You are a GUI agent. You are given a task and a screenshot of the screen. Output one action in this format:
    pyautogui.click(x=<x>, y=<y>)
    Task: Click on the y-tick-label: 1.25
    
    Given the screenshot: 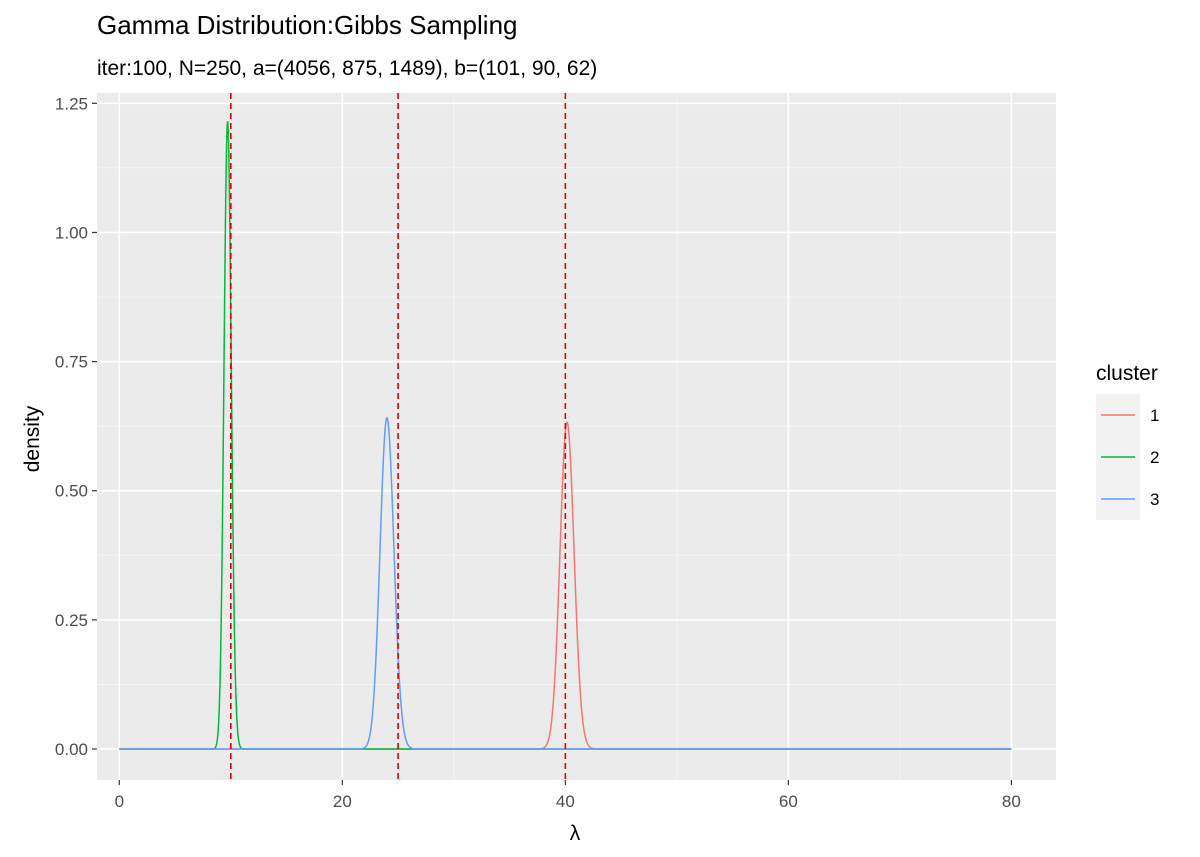 What is the action you would take?
    pyautogui.click(x=71, y=103)
    